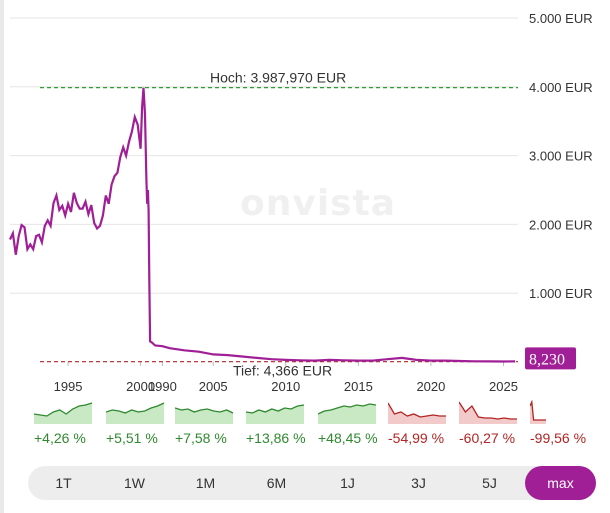 The width and height of the screenshot is (610, 513). Describe the element at coordinates (562, 424) in the screenshot. I see `performance-cell: -99,56 %` at that location.